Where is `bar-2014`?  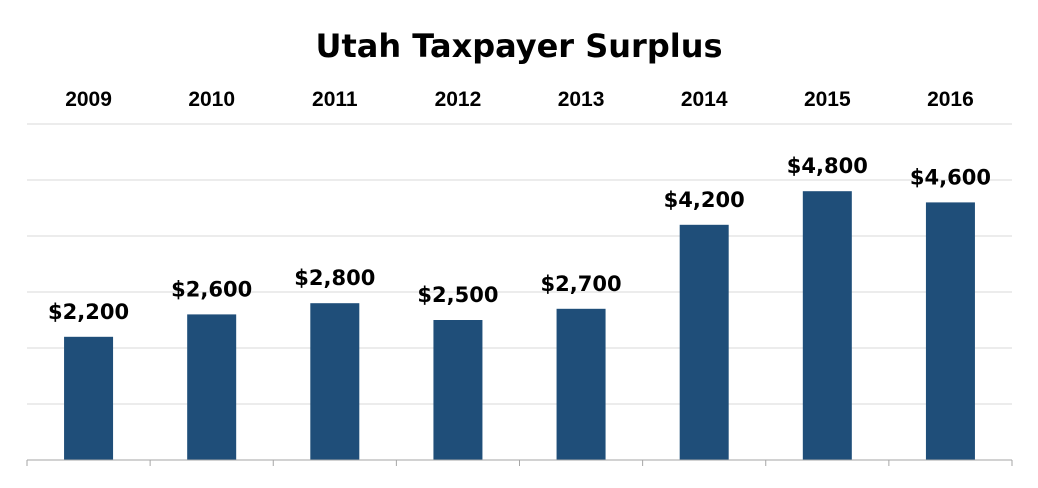 bar-2014 is located at coordinates (704, 342).